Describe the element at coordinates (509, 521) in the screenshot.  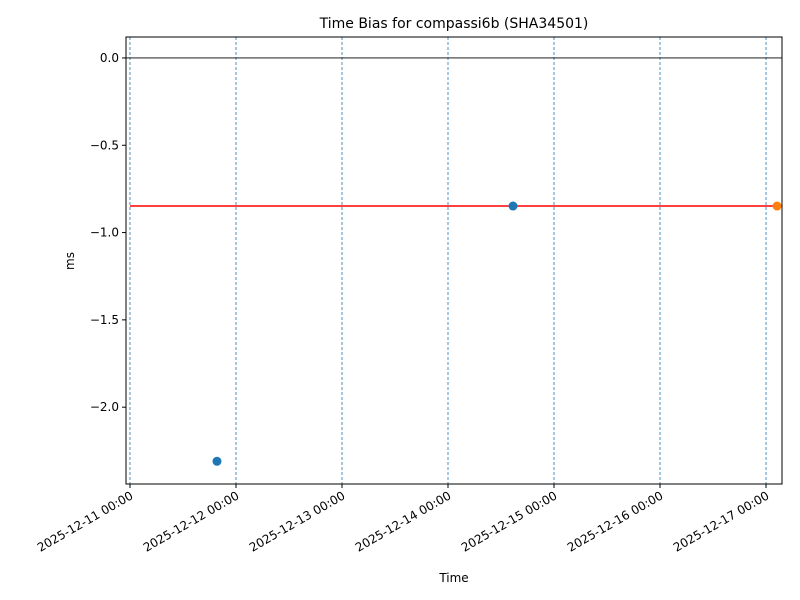
I see `x-tick-label: 2025-12-15 00:00` at that location.